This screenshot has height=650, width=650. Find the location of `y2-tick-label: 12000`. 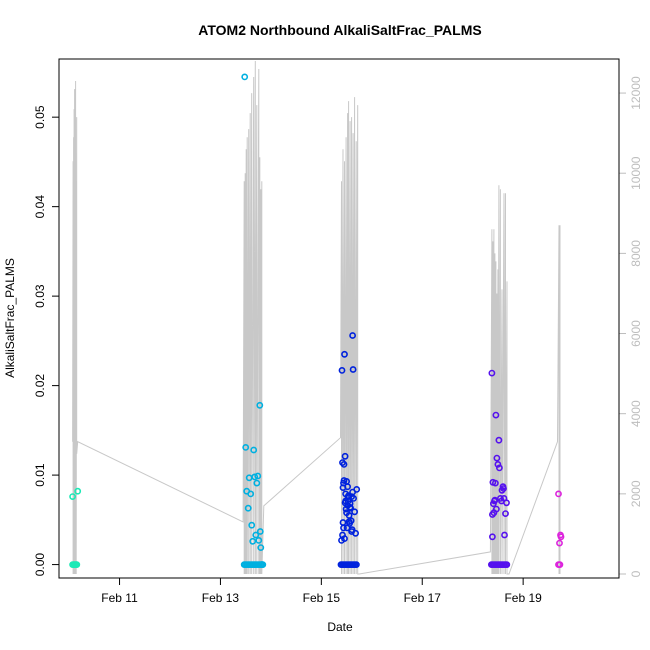

y2-tick-label: 12000 is located at coordinates (636, 93).